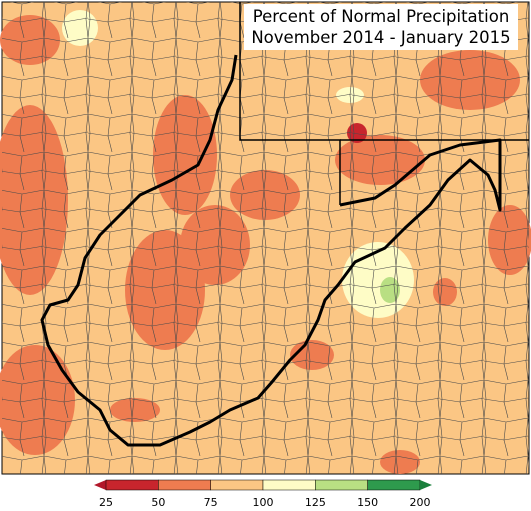 The width and height of the screenshot is (531, 511). I want to click on map-title: Percent of Normal Precipitation, so click(381, 16).